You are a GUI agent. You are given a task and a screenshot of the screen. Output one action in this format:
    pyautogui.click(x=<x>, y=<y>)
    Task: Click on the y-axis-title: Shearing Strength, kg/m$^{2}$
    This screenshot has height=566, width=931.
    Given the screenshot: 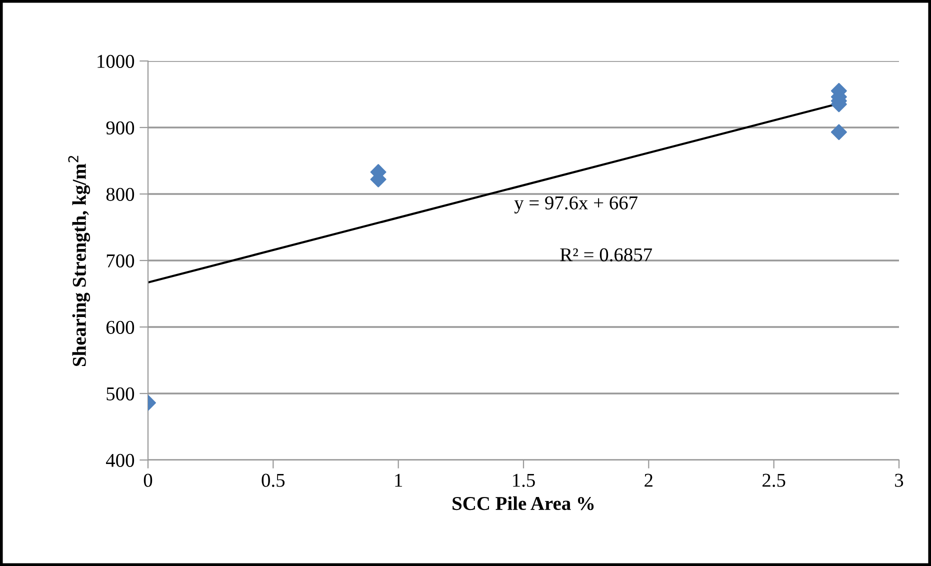 What is the action you would take?
    pyautogui.click(x=79, y=261)
    